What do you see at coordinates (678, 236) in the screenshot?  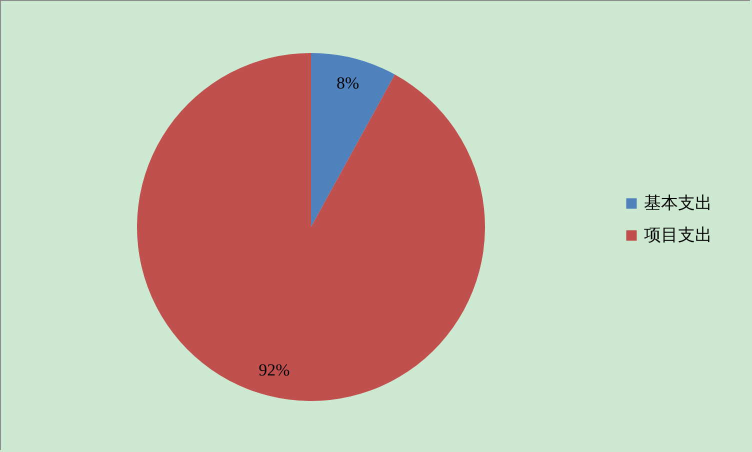 I see `legend-label: 项目支出` at bounding box center [678, 236].